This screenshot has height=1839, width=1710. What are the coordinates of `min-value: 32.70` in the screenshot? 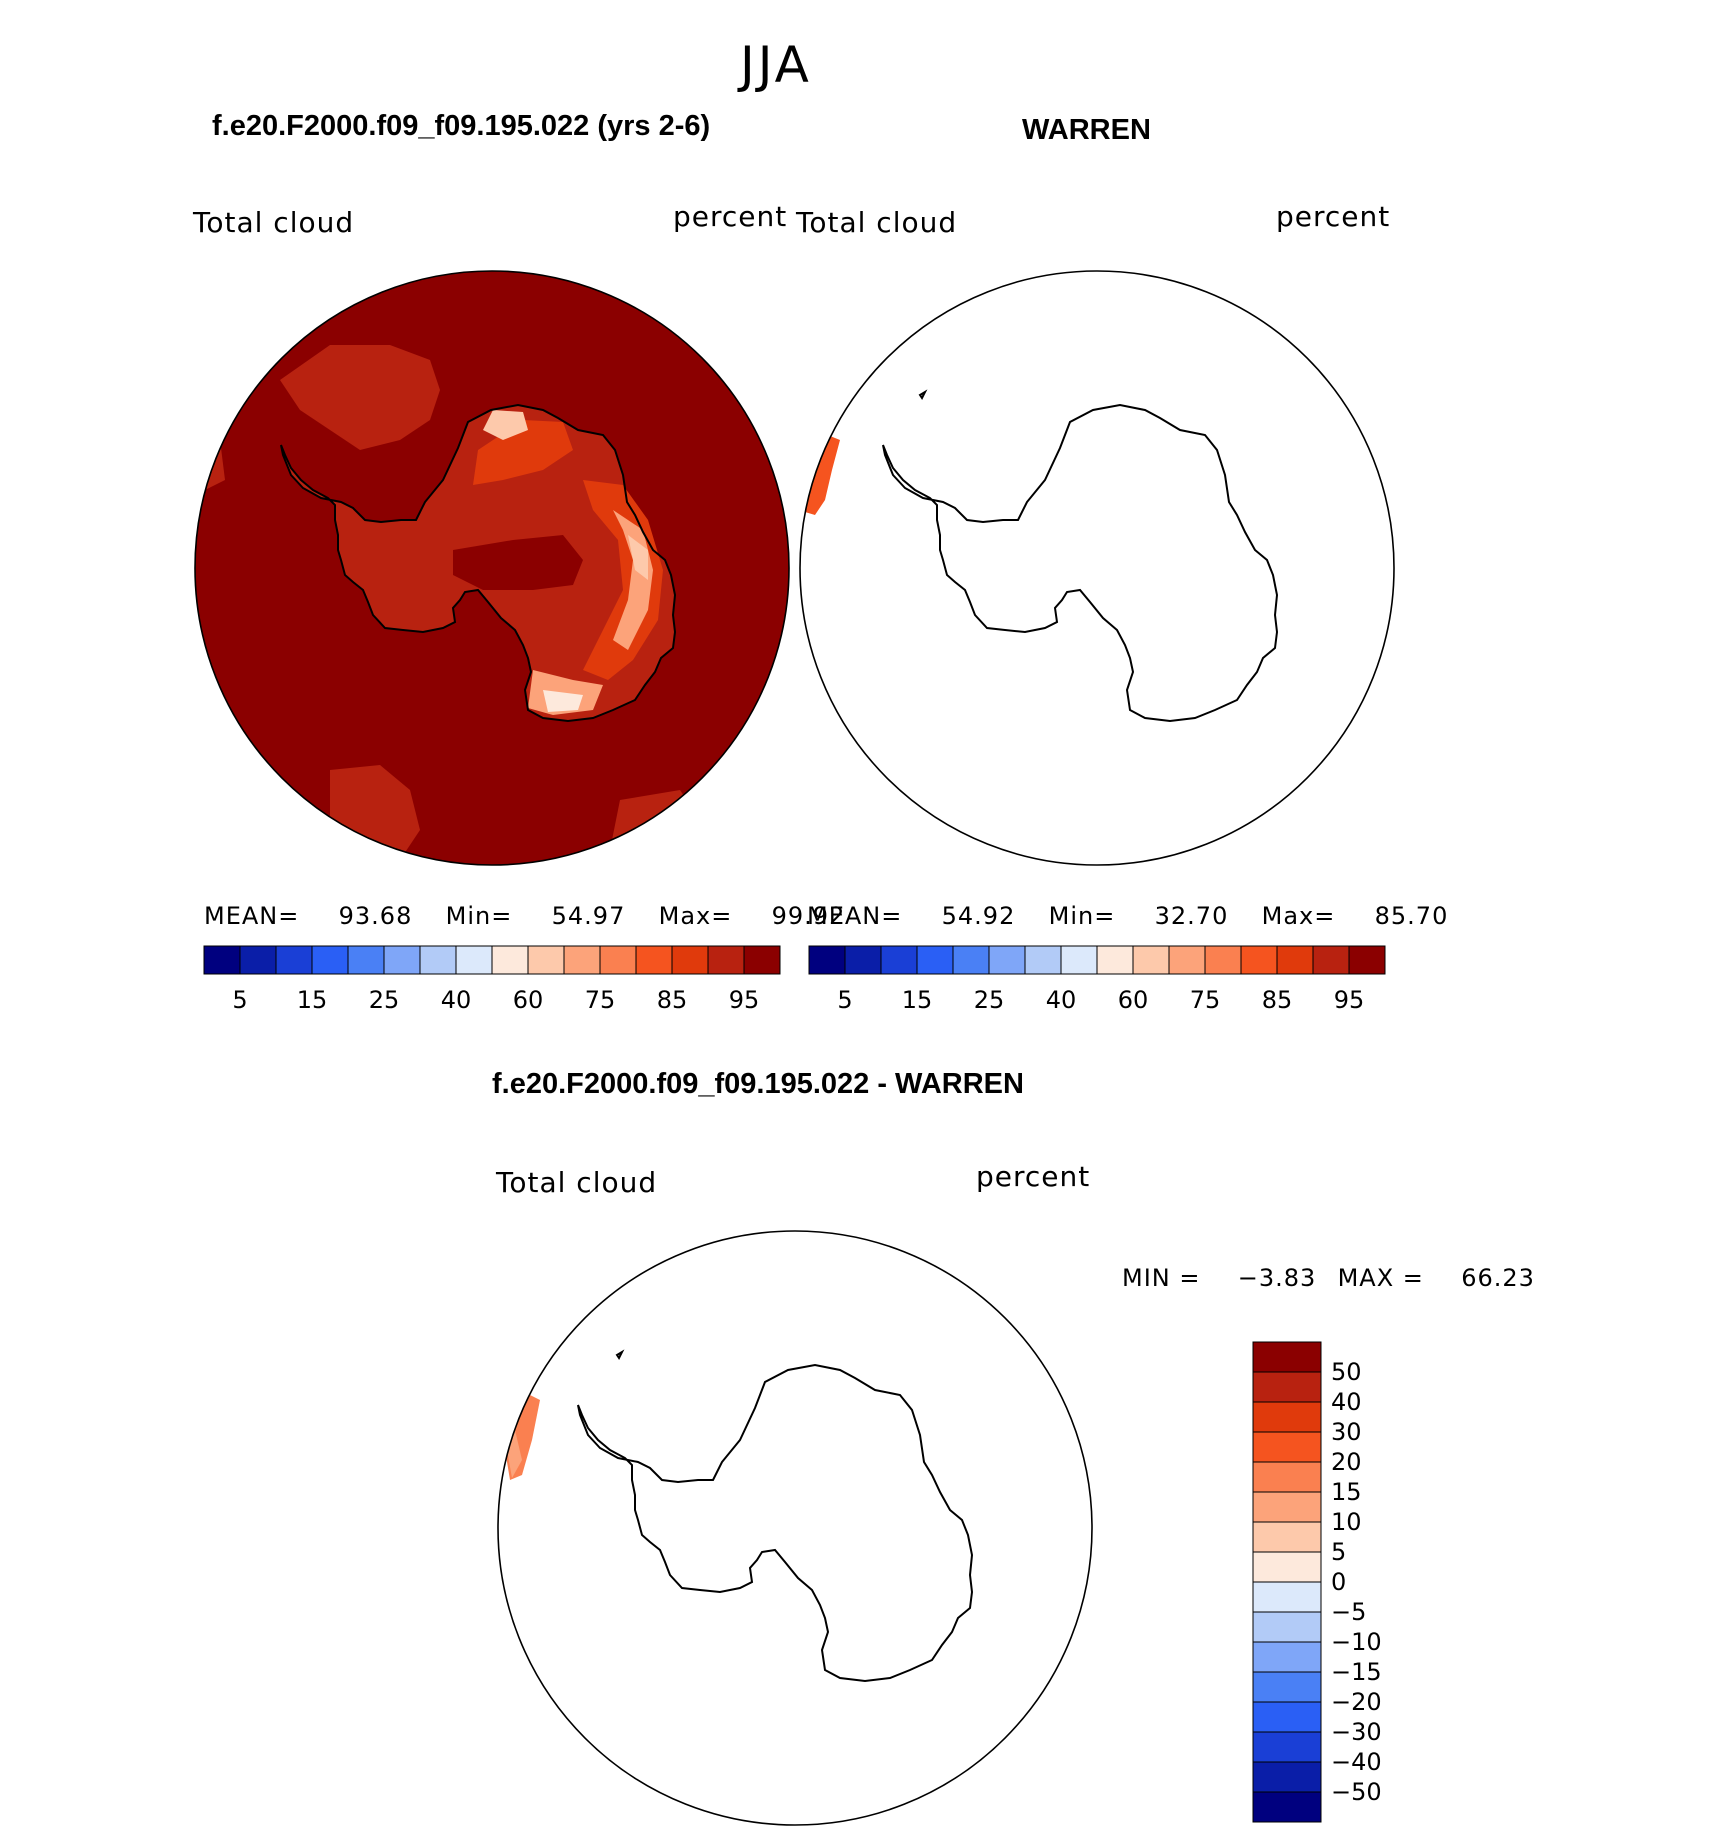 It's located at (1191, 916).